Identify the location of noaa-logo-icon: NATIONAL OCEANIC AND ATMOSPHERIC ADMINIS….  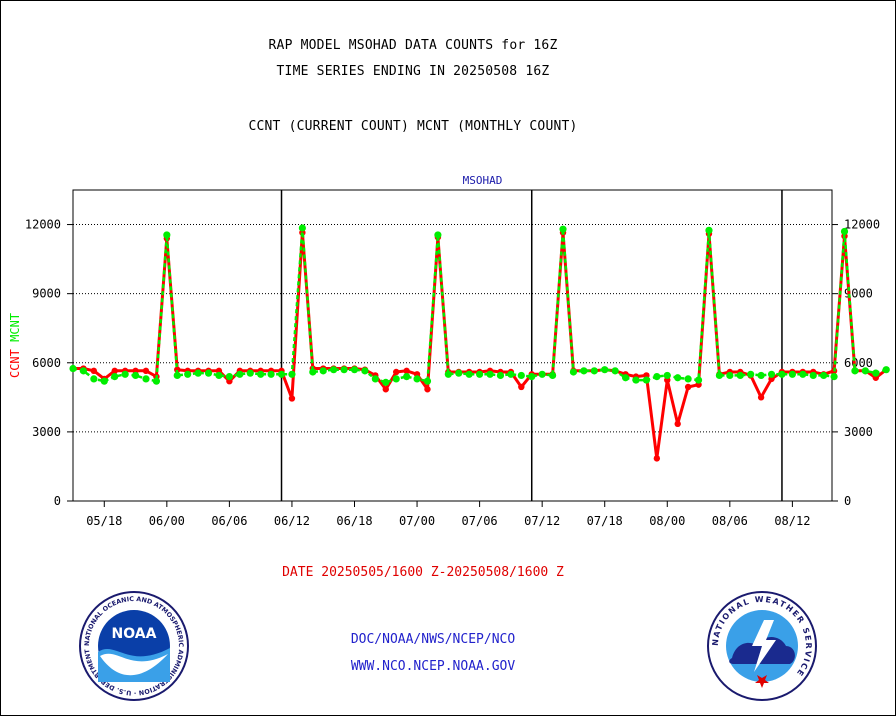
(133, 645).